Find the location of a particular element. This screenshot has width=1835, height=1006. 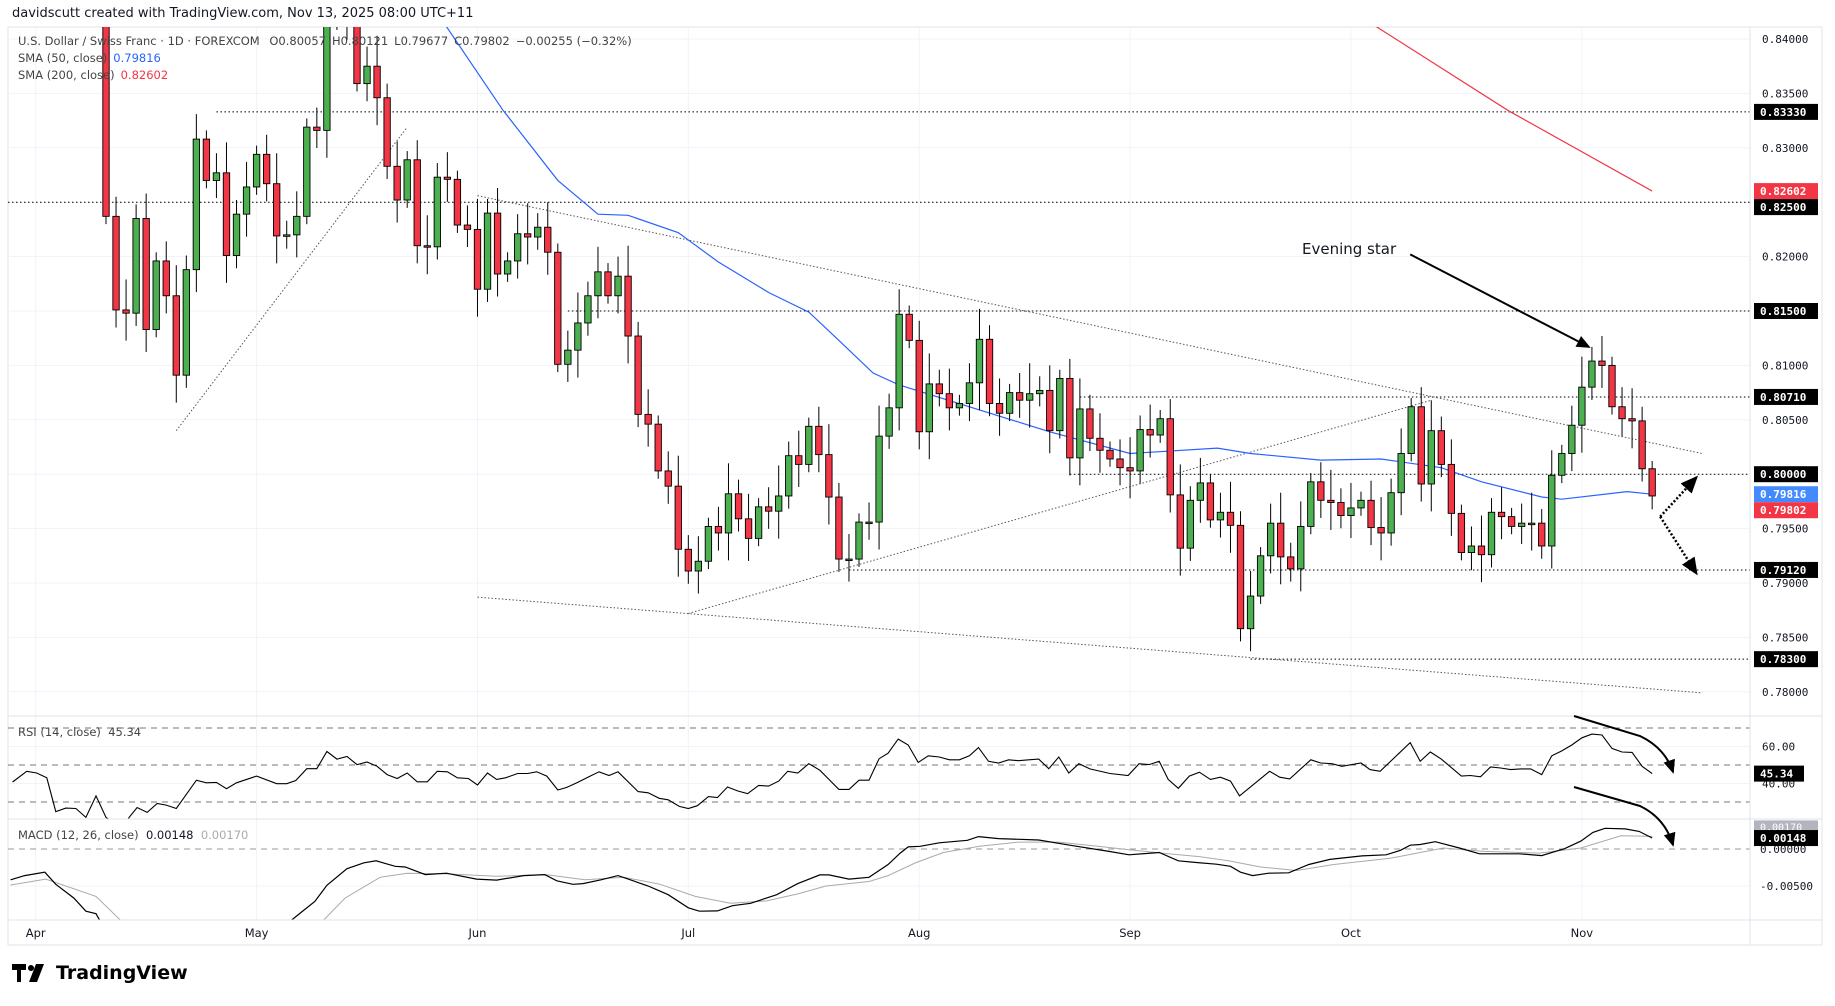

time-axis-label: Jun is located at coordinates (476, 933).